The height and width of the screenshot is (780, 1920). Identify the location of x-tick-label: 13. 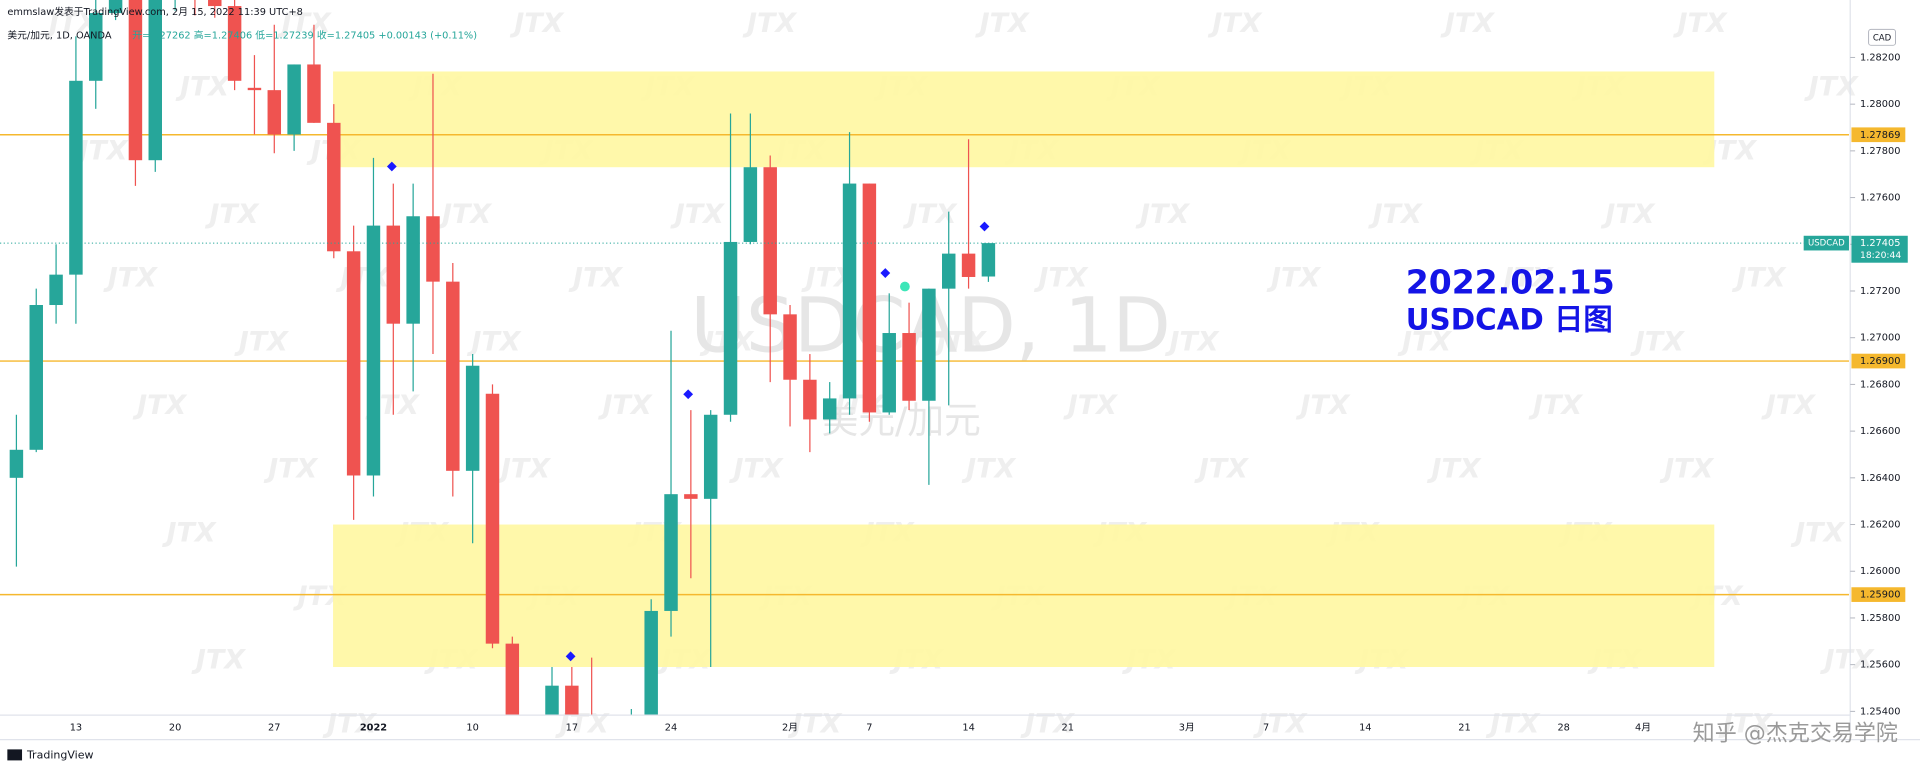
(76, 727).